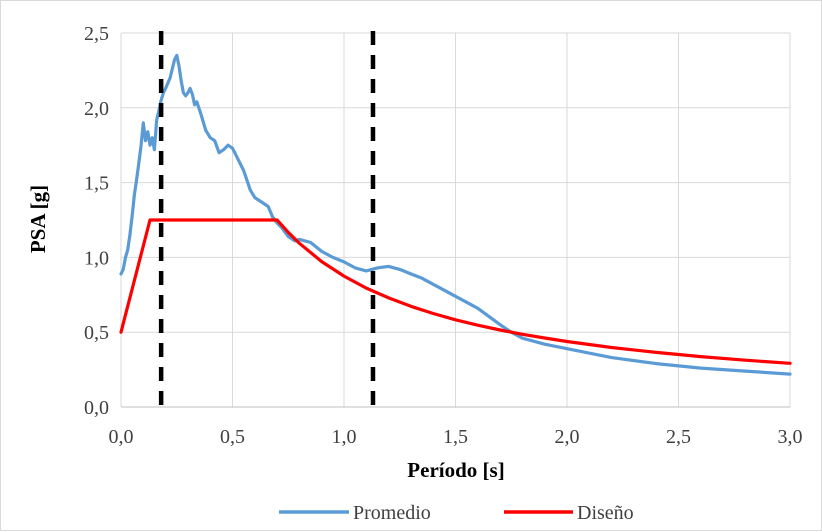 Image resolution: width=822 pixels, height=532 pixels. I want to click on y-tick-label: 1,5, so click(96, 184).